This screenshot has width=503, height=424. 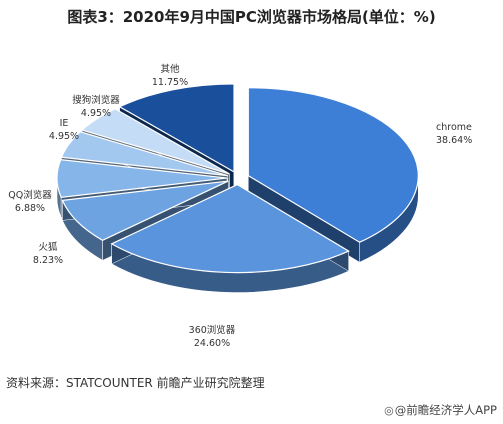 What do you see at coordinates (454, 127) in the screenshot?
I see `slice-label-0: chrome` at bounding box center [454, 127].